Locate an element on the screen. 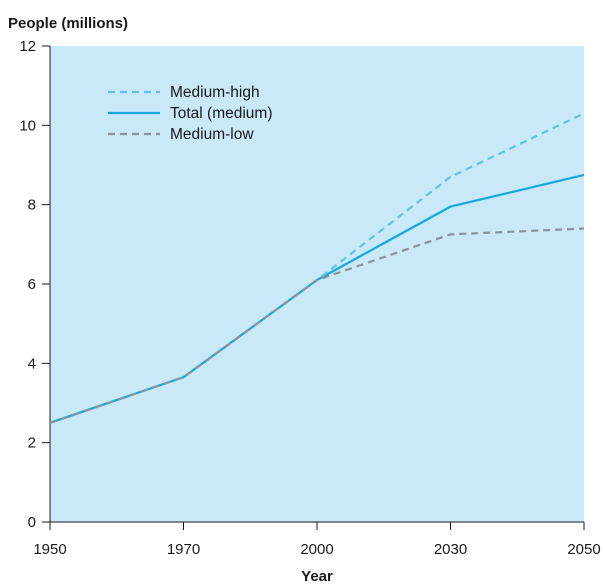 The width and height of the screenshot is (604, 588). y-tick-label: 6 is located at coordinates (32, 284).